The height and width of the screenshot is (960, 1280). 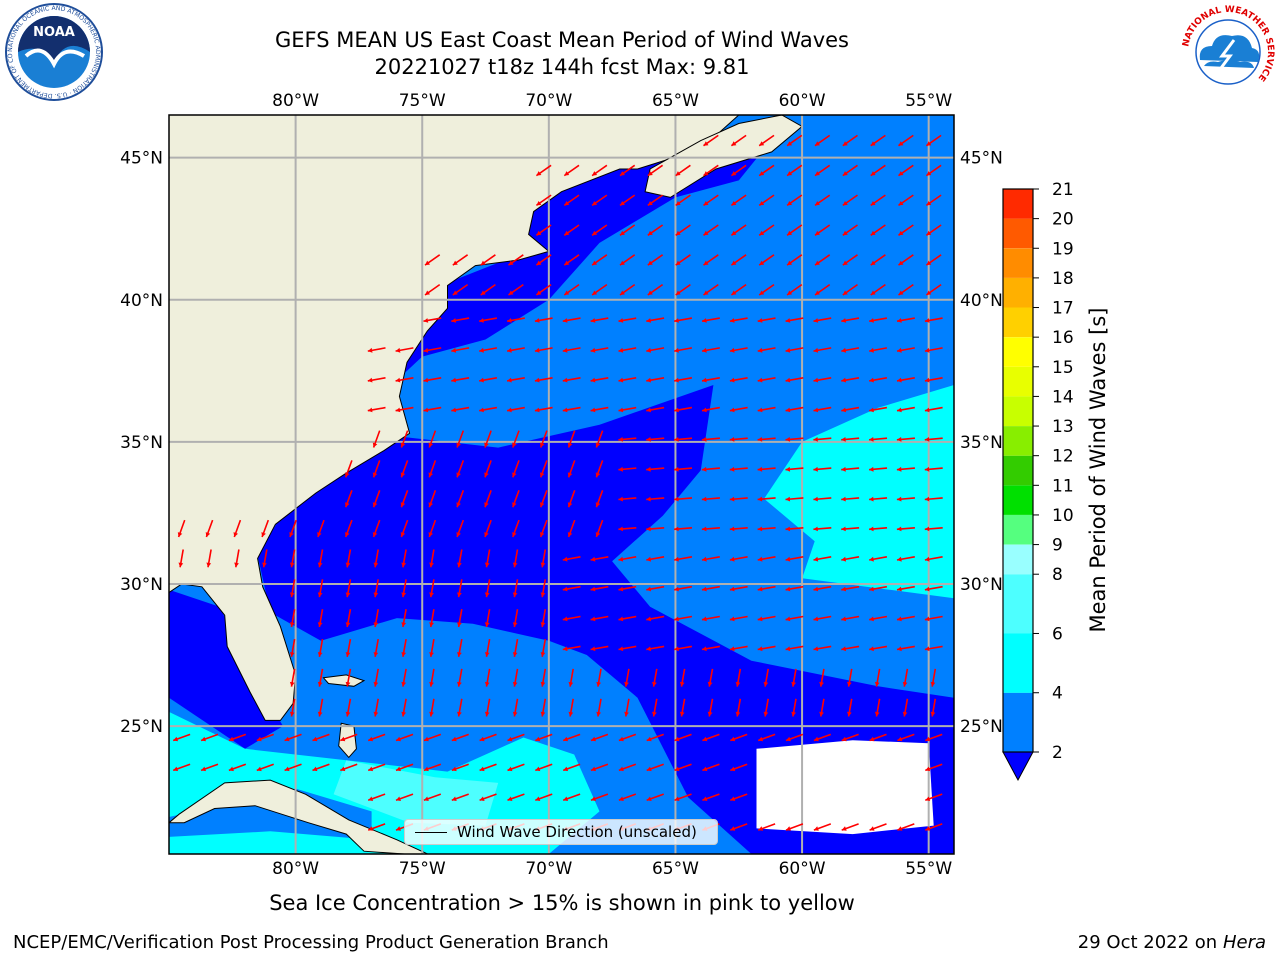 I want to click on colorbar-tick-label: 16, so click(x=1063, y=338).